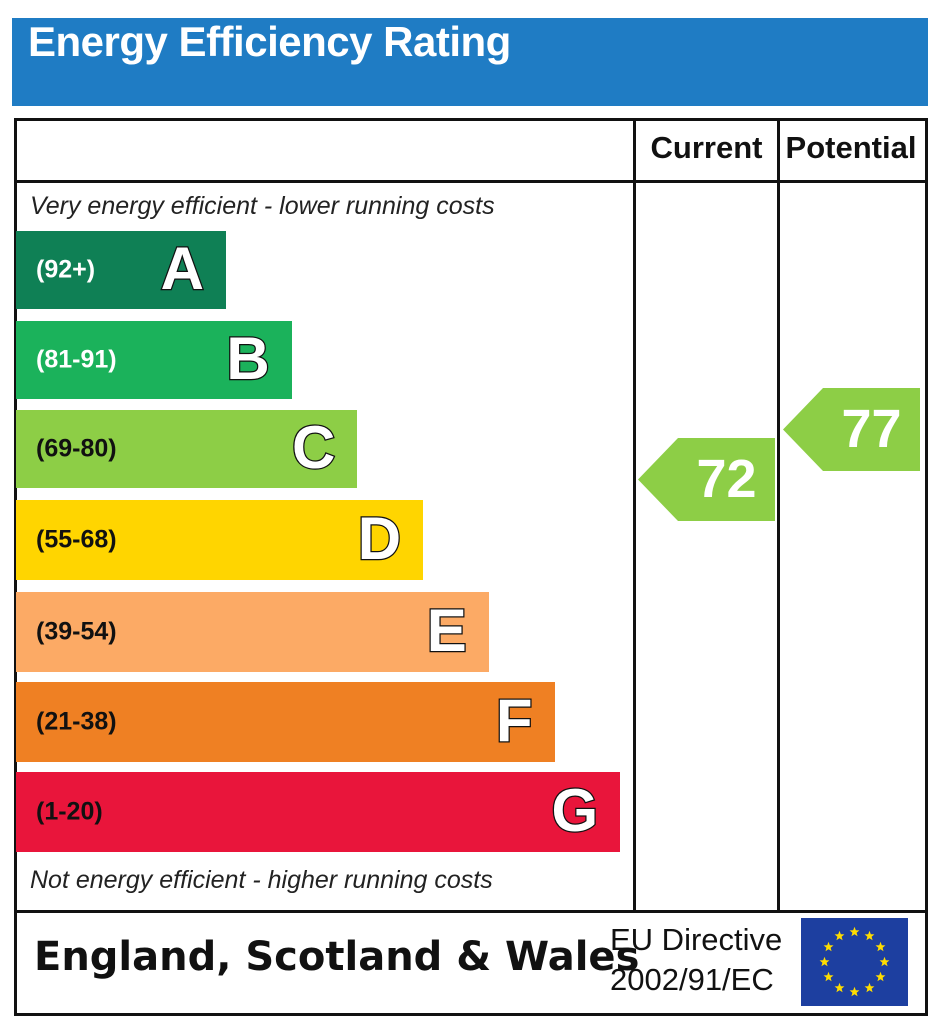 The image size is (944, 1024). I want to click on band-letter: A, so click(182, 269).